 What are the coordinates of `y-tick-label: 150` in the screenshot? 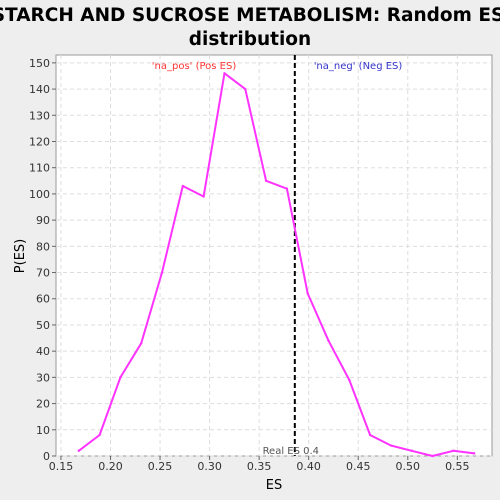 It's located at (39, 63).